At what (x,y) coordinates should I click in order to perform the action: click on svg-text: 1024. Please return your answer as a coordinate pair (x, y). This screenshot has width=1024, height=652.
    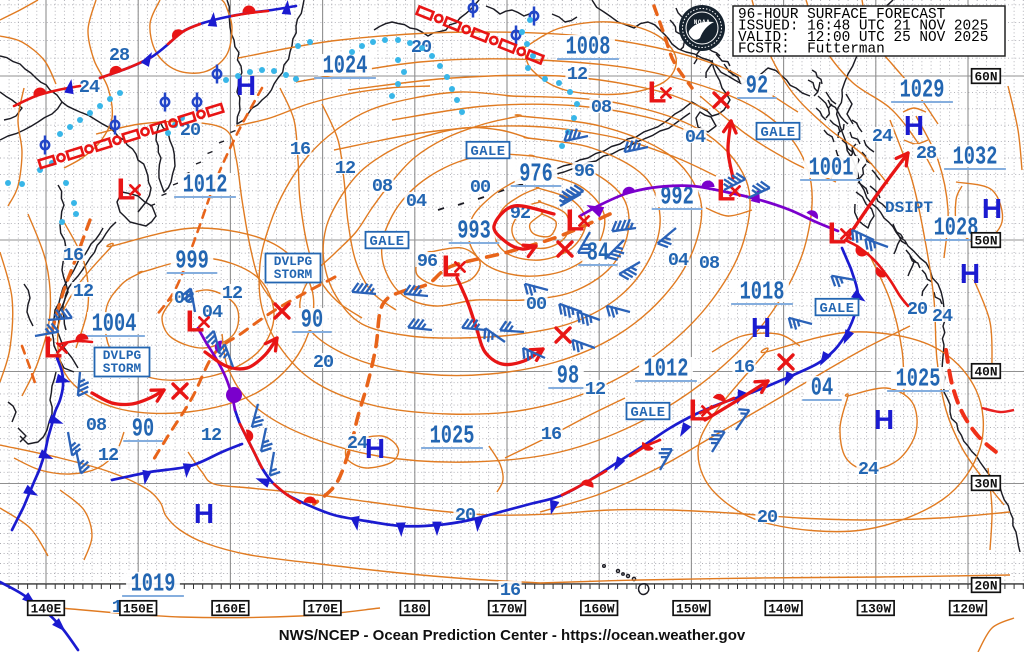
    Looking at the image, I should click on (345, 66).